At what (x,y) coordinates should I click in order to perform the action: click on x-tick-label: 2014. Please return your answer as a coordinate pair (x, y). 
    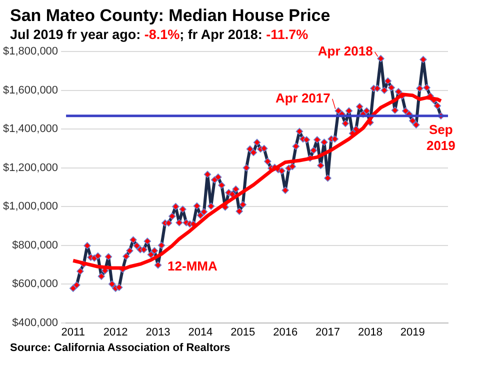
    Looking at the image, I should click on (200, 332).